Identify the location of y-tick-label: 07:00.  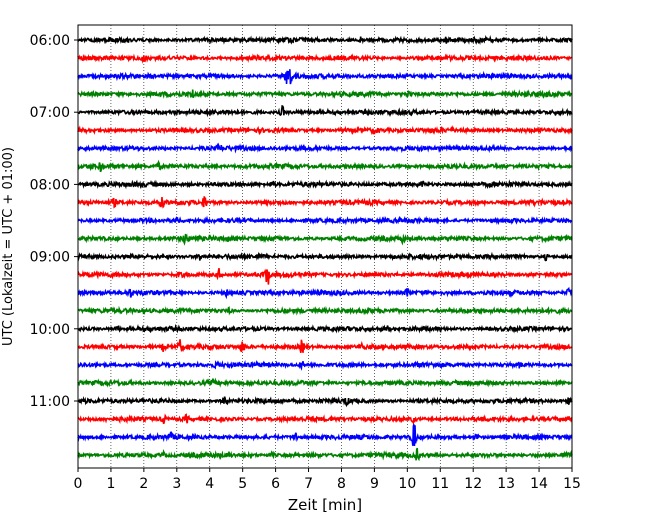
(50, 113).